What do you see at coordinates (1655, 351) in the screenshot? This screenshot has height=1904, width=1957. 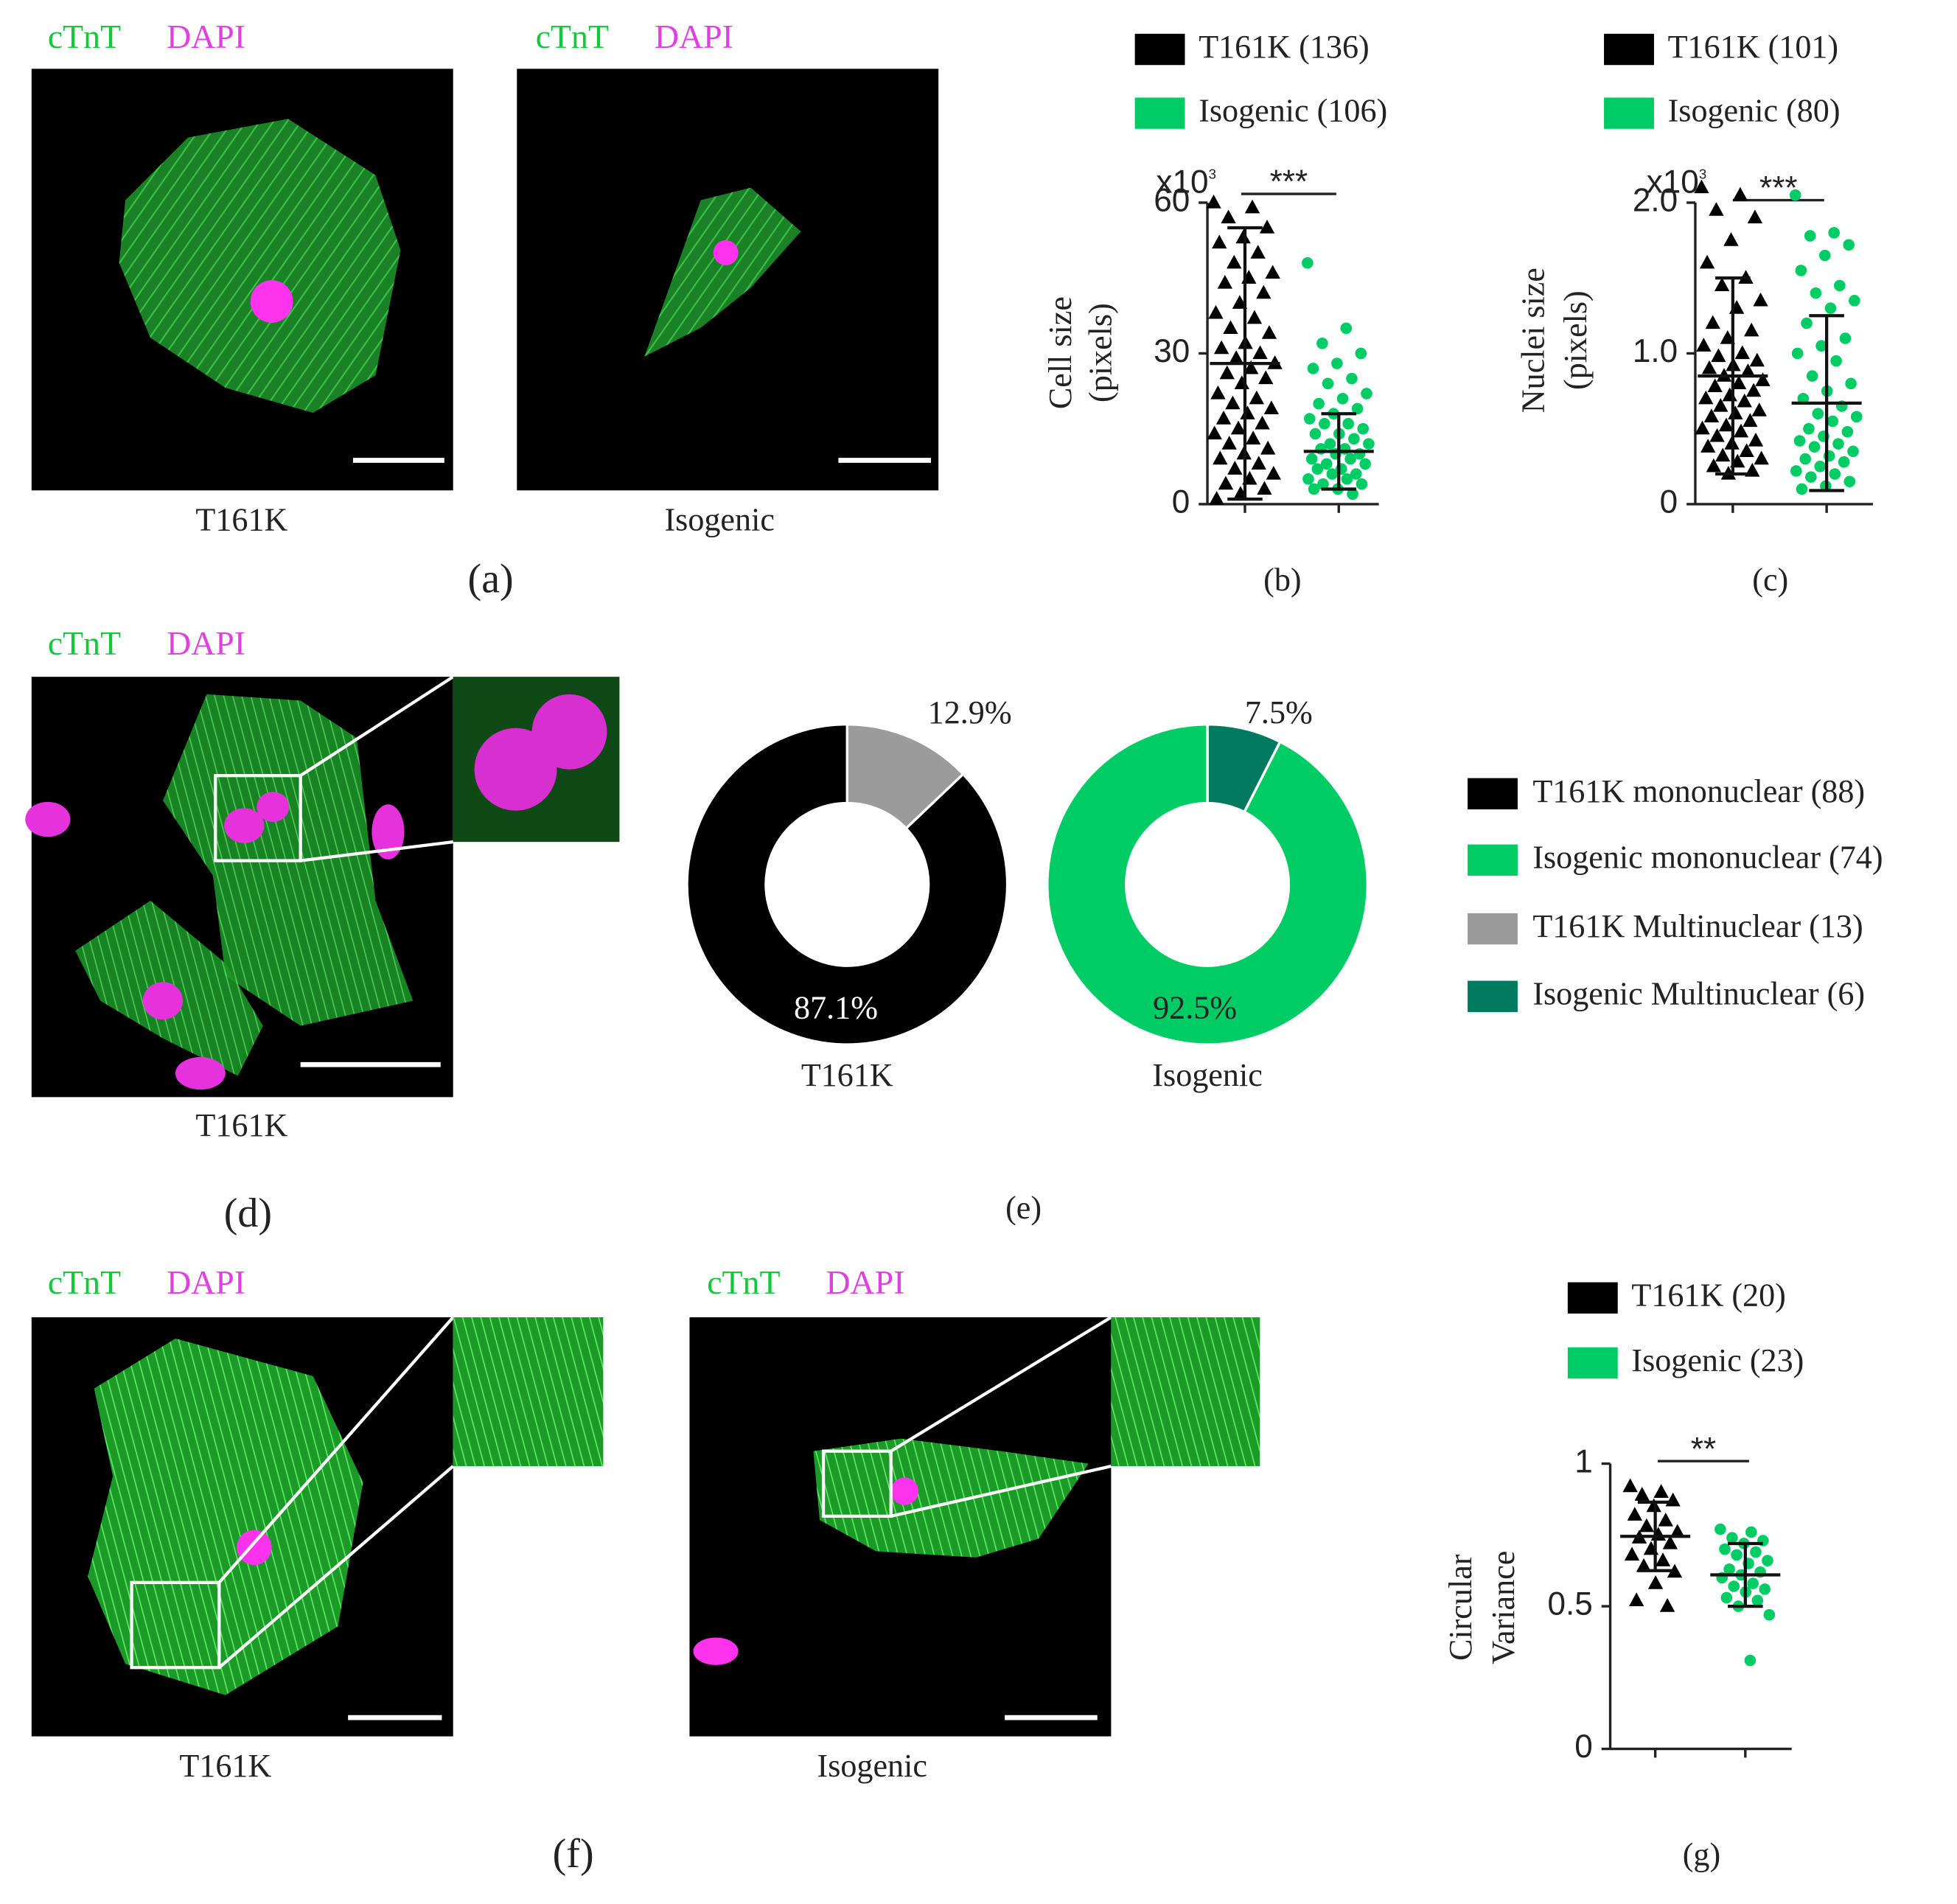 I see `y-tick-label: 1.0` at bounding box center [1655, 351].